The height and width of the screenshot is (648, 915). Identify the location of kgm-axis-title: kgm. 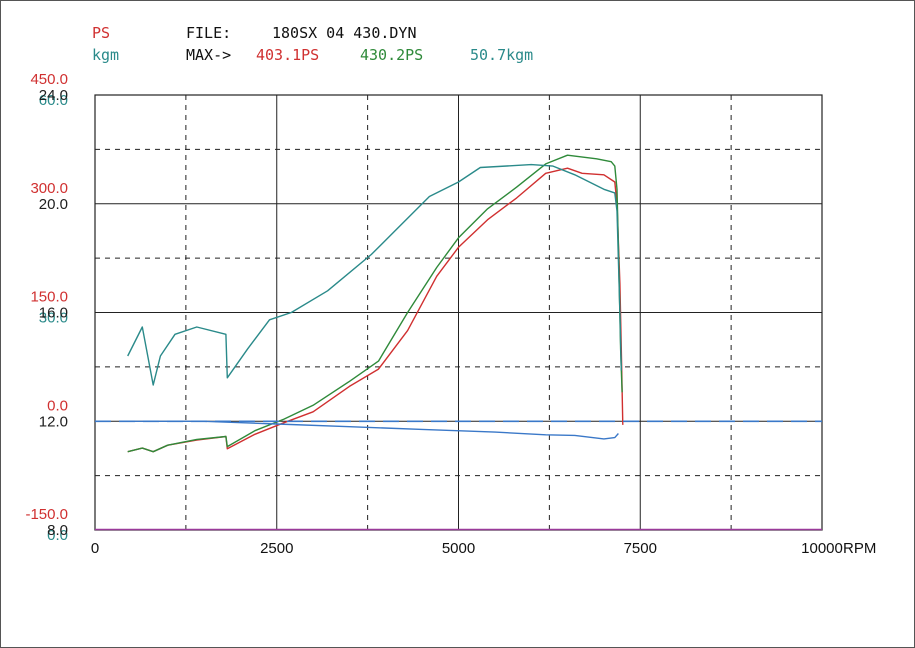
(106, 55).